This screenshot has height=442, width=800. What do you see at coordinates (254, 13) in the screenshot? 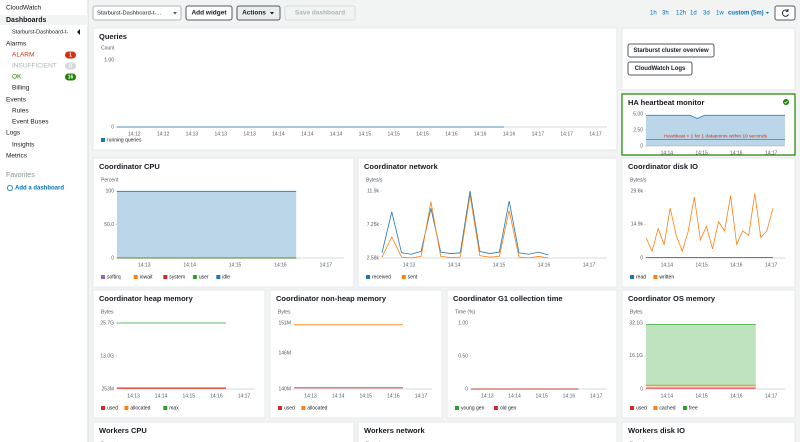
I see `actions-label: Actions` at bounding box center [254, 13].